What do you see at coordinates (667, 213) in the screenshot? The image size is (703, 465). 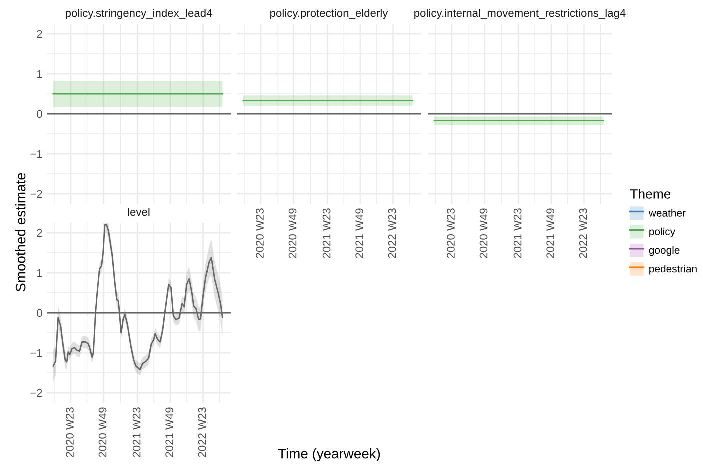 I see `legend-label: weather` at bounding box center [667, 213].